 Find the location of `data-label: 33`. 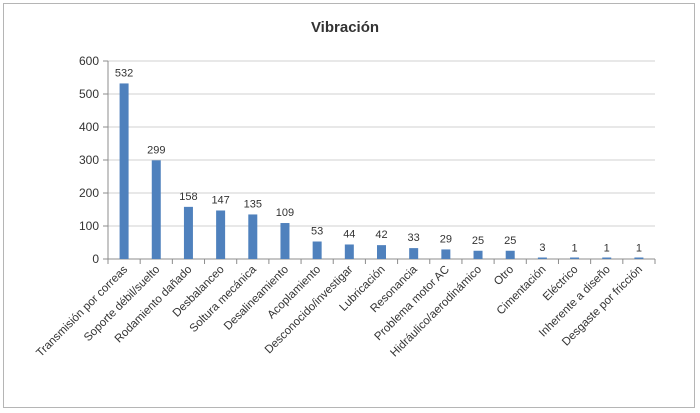

data-label: 33 is located at coordinates (414, 238).